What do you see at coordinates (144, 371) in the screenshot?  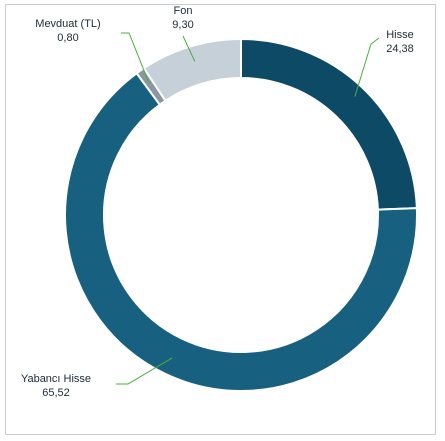 I see `leader-line-yabanci-hisse` at bounding box center [144, 371].